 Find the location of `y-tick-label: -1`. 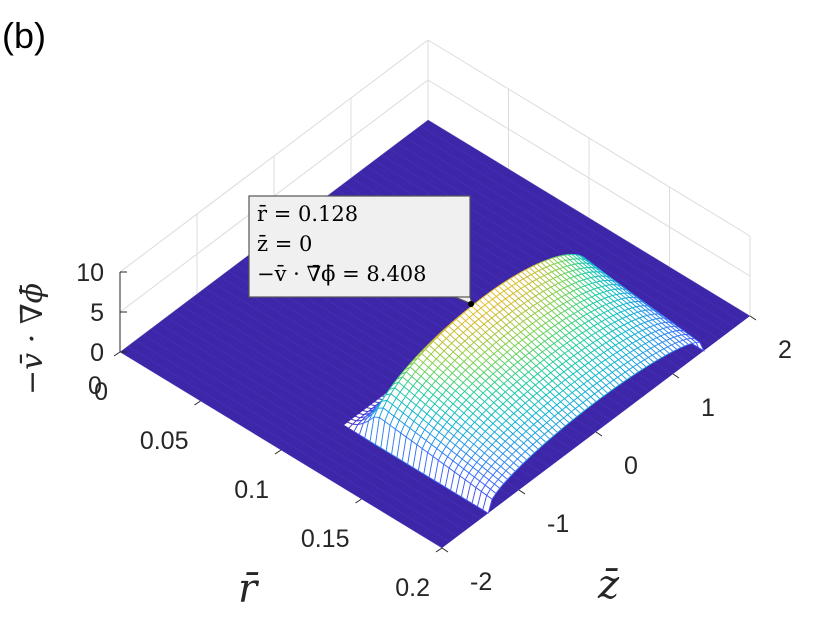

y-tick-label: -1 is located at coordinates (558, 524).